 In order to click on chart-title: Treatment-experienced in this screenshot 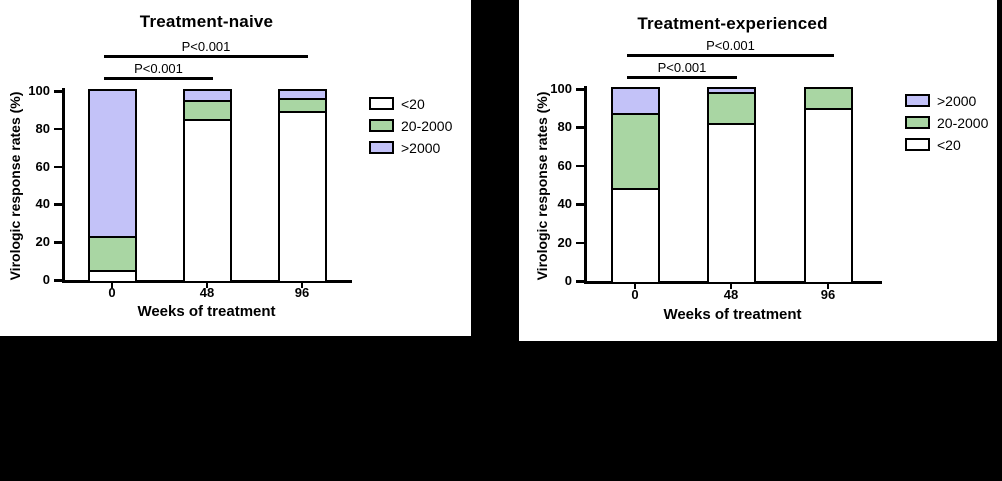, I will do `click(732, 23)`.